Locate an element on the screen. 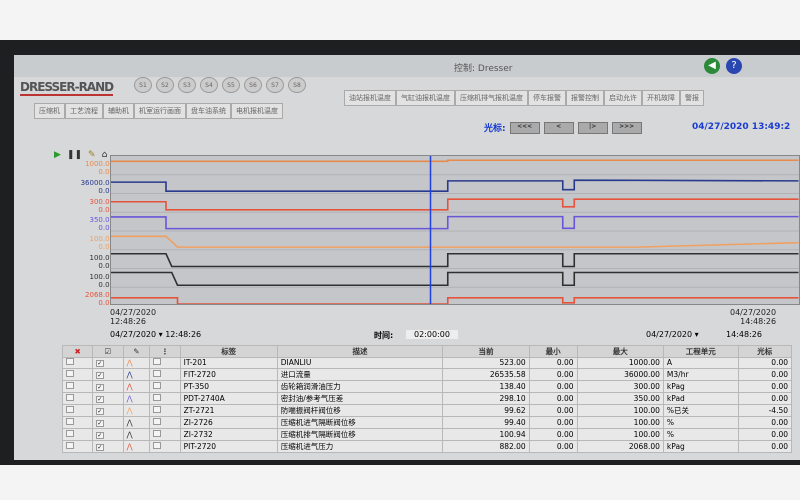 Image resolution: width=800 pixels, height=500 pixels. play-icon: ▶ is located at coordinates (57, 155).